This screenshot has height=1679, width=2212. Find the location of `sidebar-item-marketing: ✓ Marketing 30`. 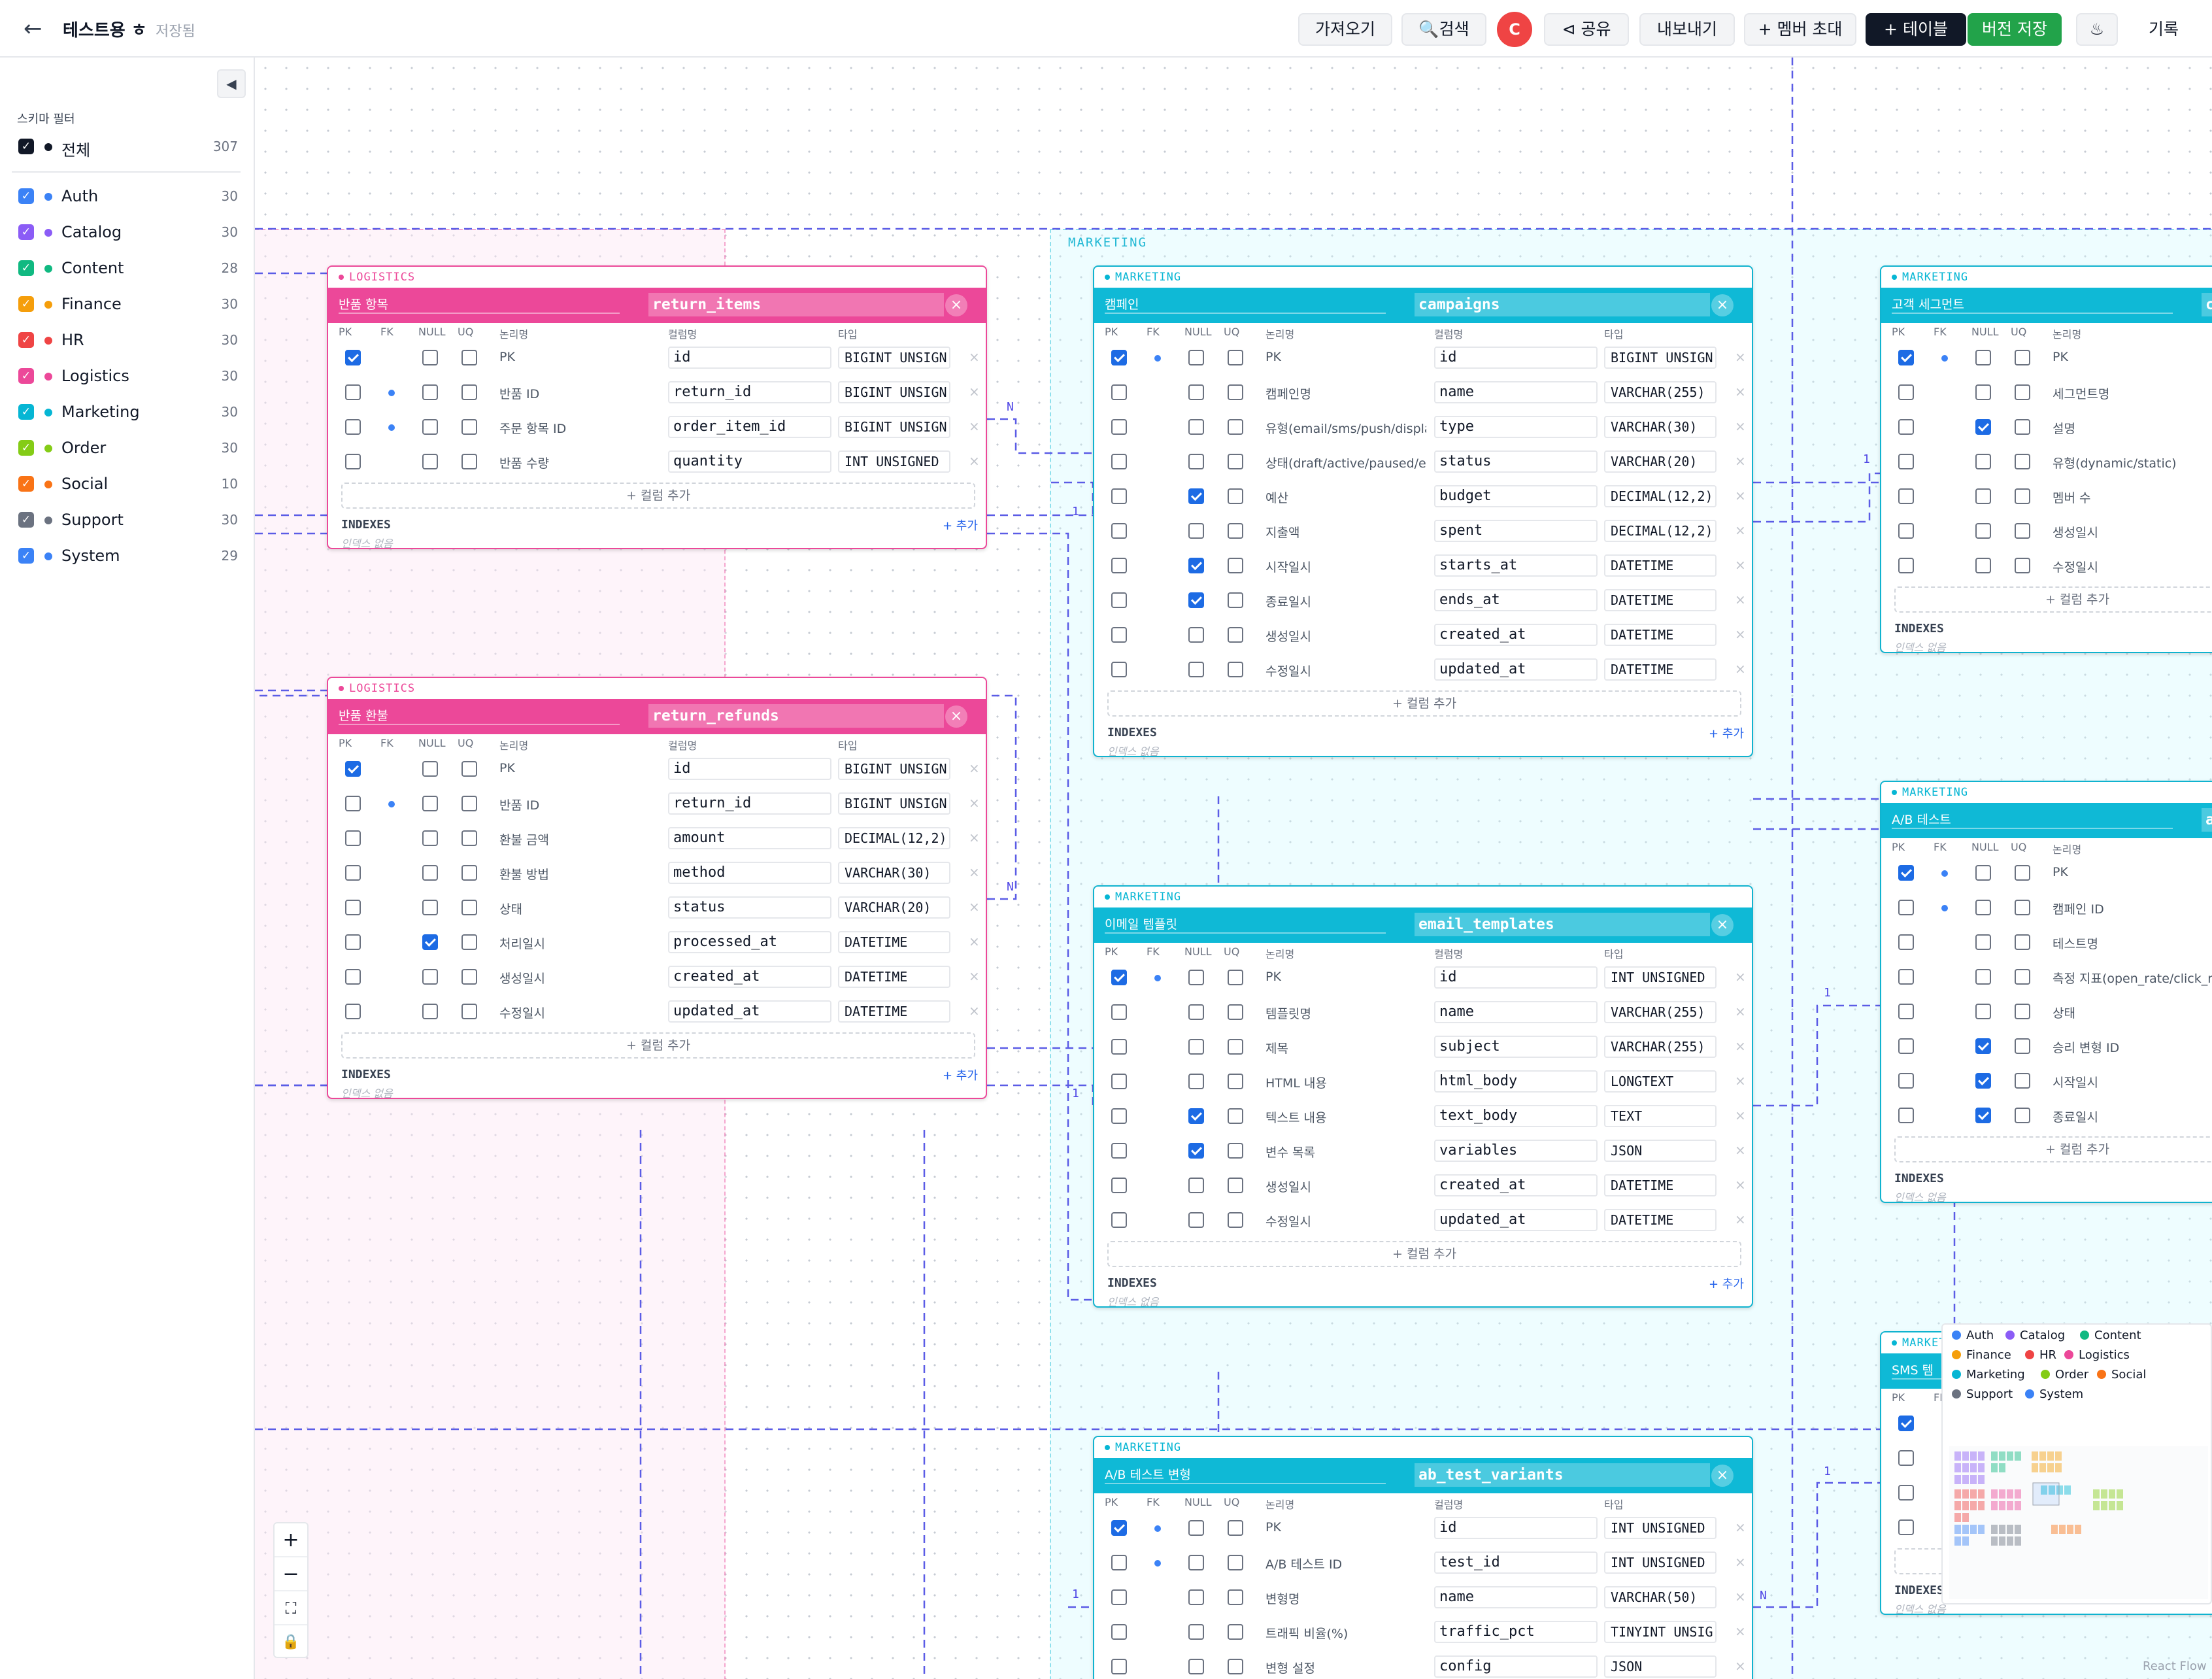

sidebar-item-marketing: ✓ Marketing 30 is located at coordinates (128, 412).